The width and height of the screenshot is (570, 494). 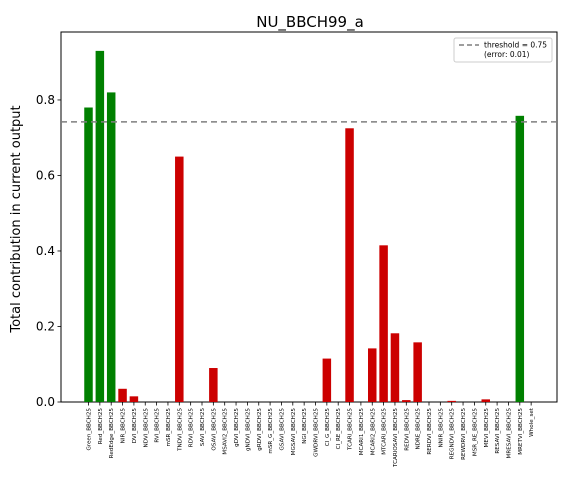 What do you see at coordinates (317, 432) in the screenshot?
I see `x-tick-label: GWDRVI_BBCH25` at bounding box center [317, 432].